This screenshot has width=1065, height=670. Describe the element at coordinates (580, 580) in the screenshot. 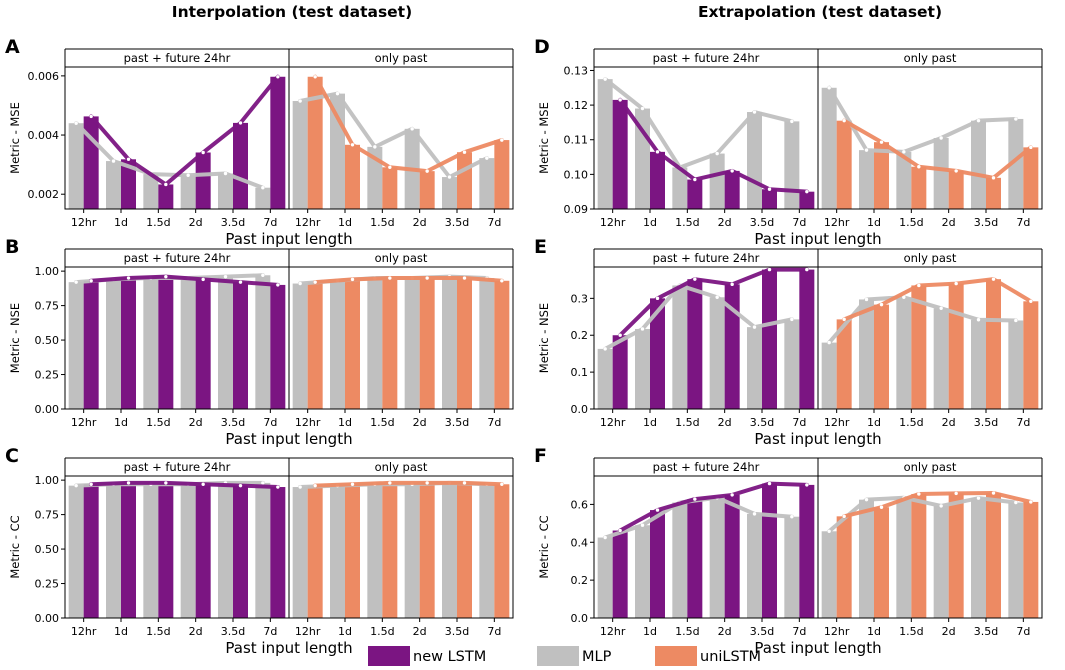

I see `y-tick-label: 0.2` at that location.